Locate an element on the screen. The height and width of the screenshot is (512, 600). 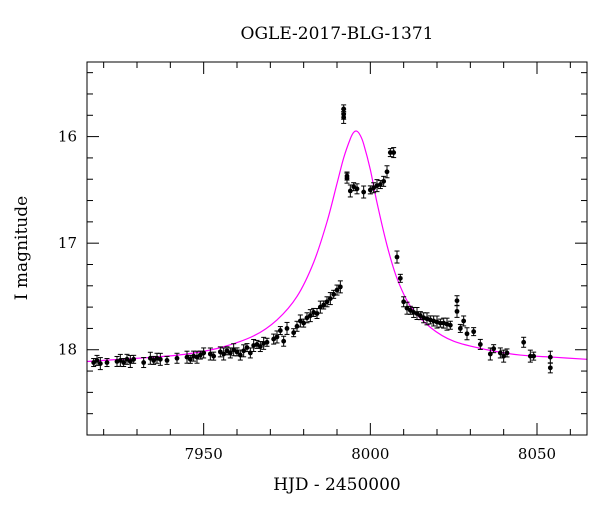
chart-title: OGLE-2017-BLG-1371 is located at coordinates (337, 34).